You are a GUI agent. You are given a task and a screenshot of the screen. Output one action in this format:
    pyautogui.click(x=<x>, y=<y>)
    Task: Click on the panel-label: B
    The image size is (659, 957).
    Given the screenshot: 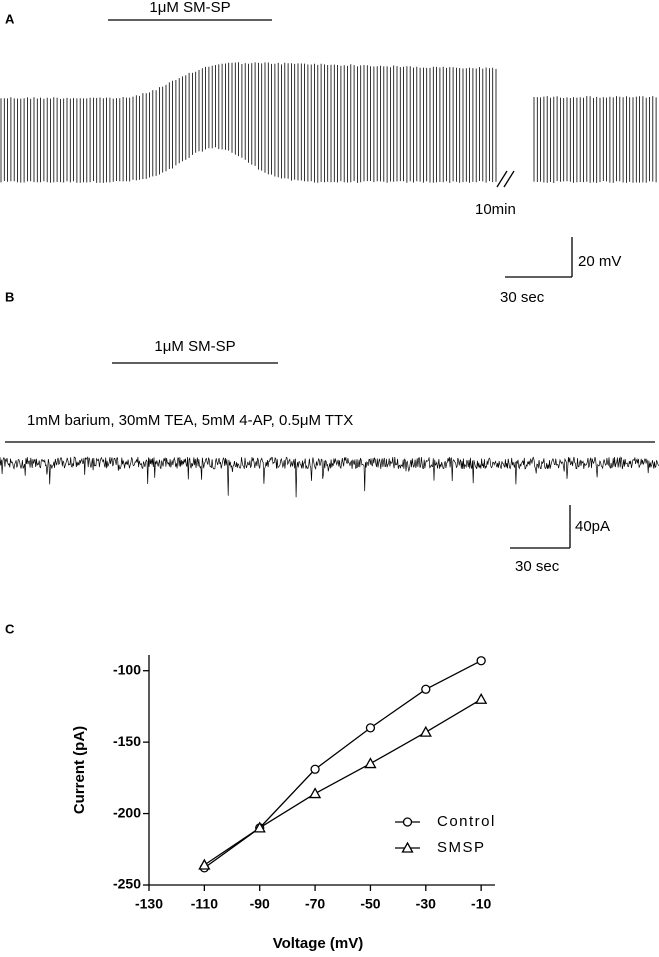 What is the action you would take?
    pyautogui.click(x=9, y=296)
    